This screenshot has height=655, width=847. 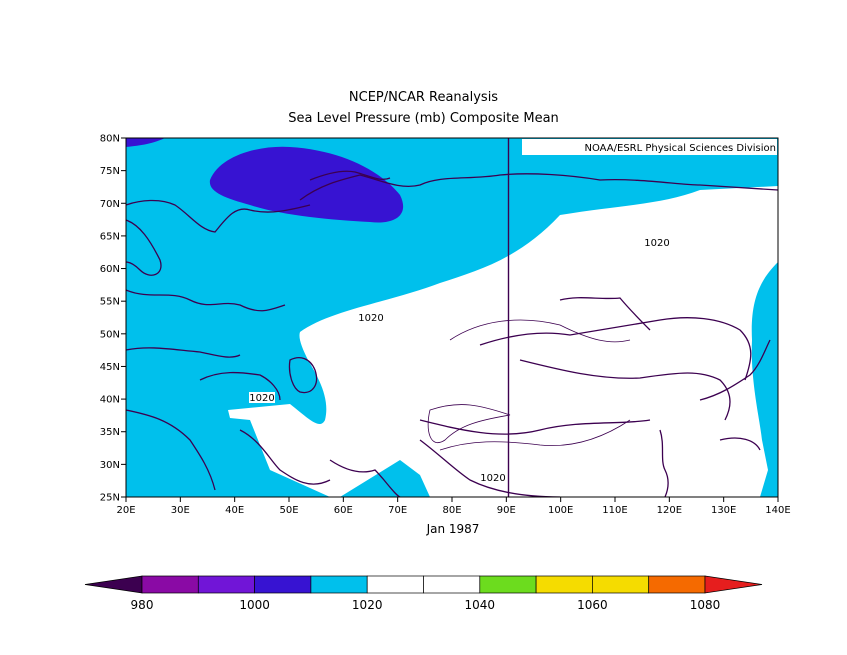 What do you see at coordinates (451, 510) in the screenshot?
I see `lon-tick-label: 80E` at bounding box center [451, 510].